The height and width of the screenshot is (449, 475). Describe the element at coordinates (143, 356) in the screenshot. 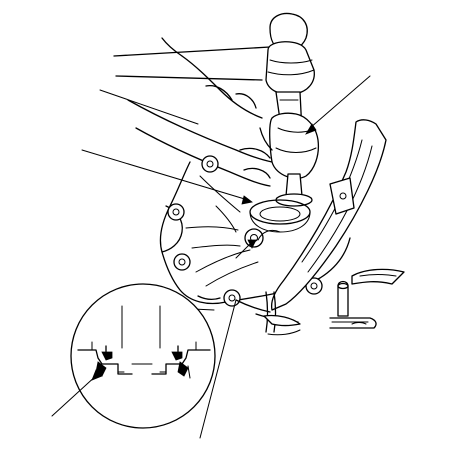

I see `oil-seal-detail-magnifier` at that location.